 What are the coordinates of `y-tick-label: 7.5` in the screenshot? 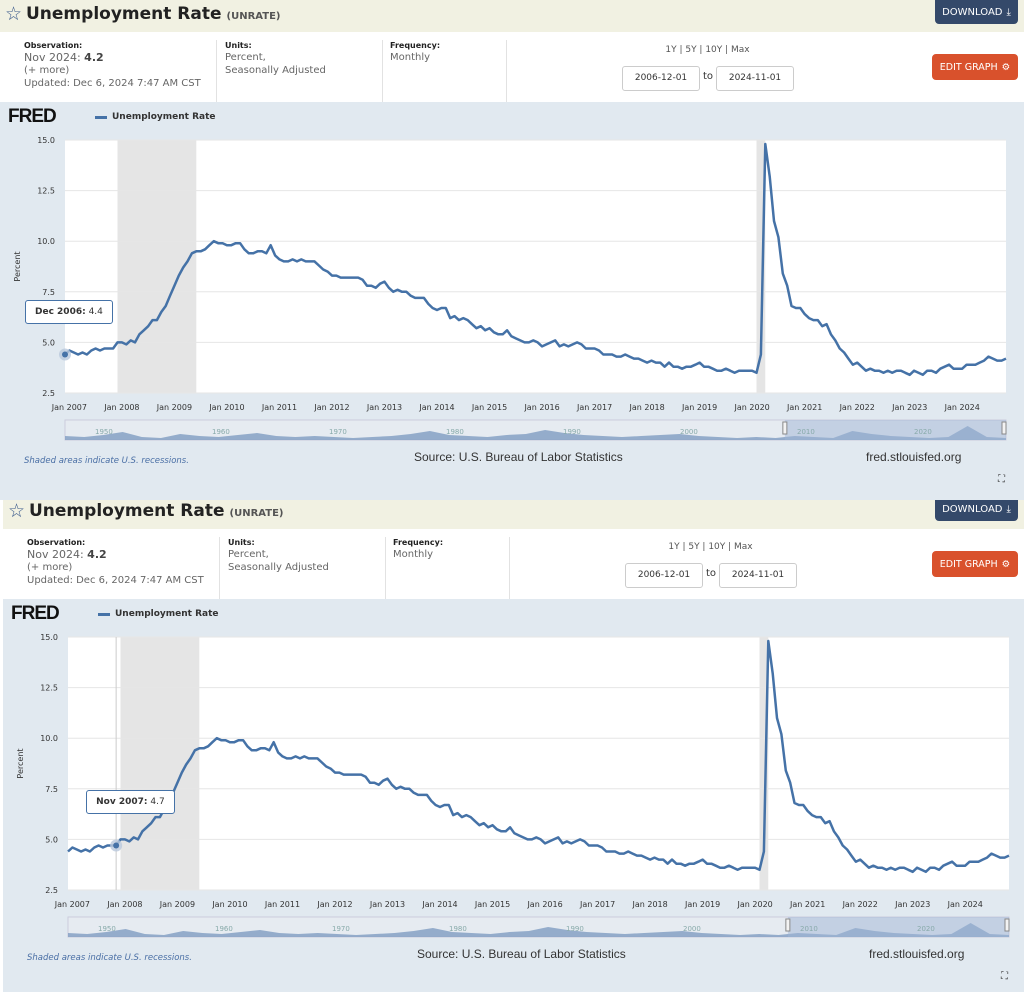 It's located at (48, 292).